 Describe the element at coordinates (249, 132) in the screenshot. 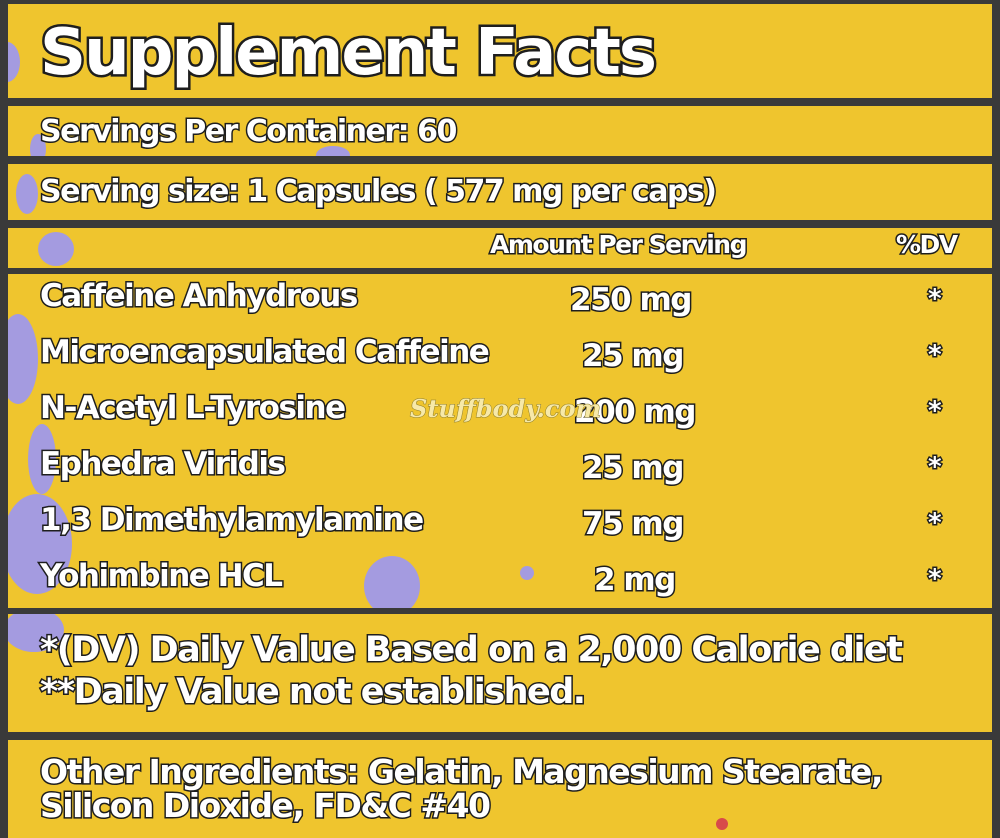

I see `servings-per-container: Servings Per Container: 60` at that location.